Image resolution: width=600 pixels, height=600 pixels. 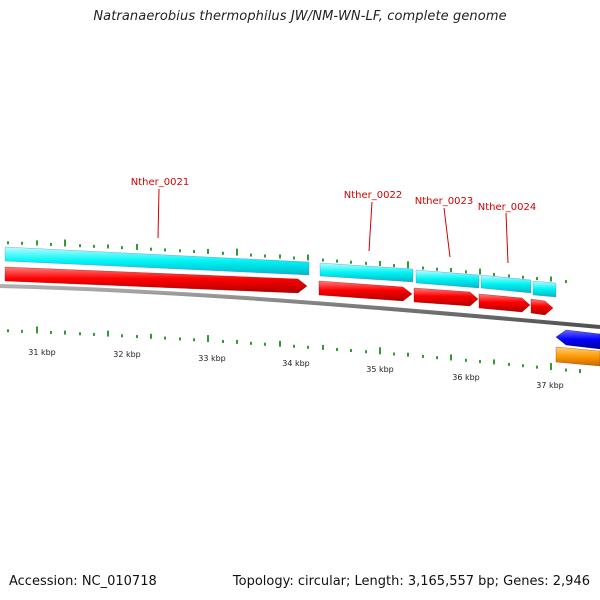 I want to click on gene-label-nther-0021: Nther_0021, so click(x=160, y=182).